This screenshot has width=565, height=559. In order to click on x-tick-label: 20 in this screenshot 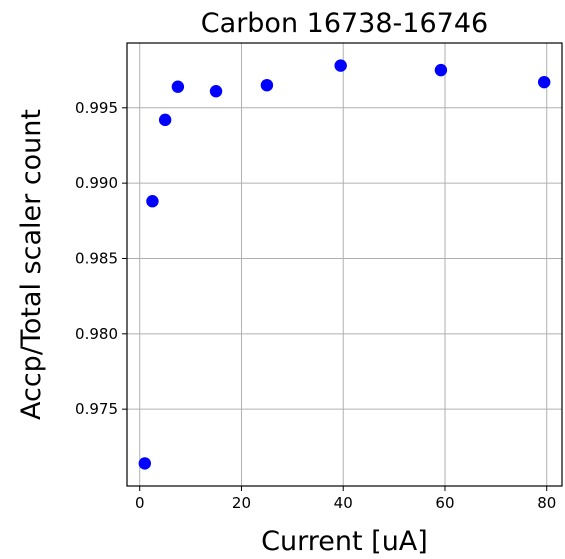, I will do `click(241, 503)`.